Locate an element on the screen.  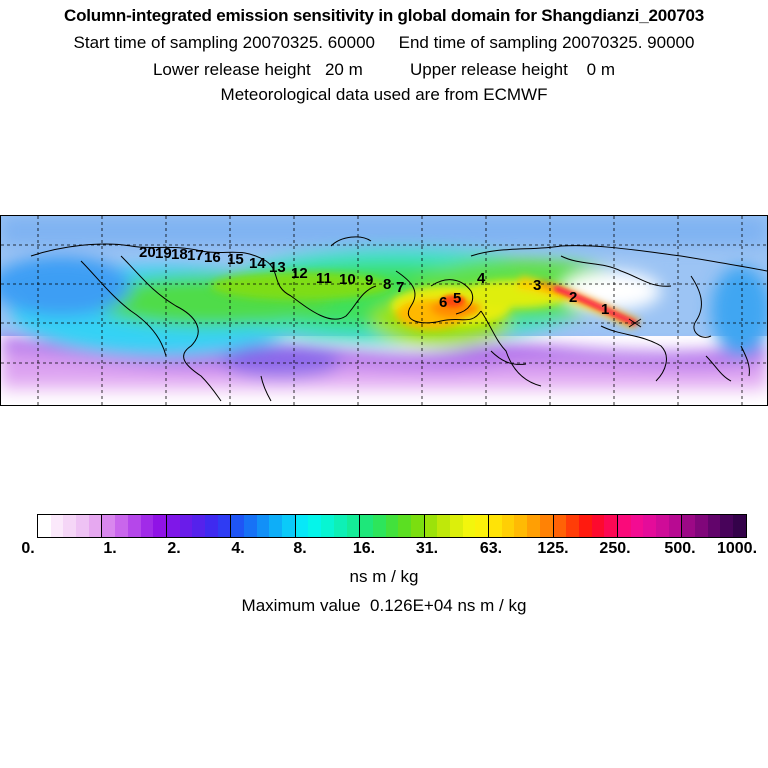
trajectory-label: 14 is located at coordinates (257, 263).